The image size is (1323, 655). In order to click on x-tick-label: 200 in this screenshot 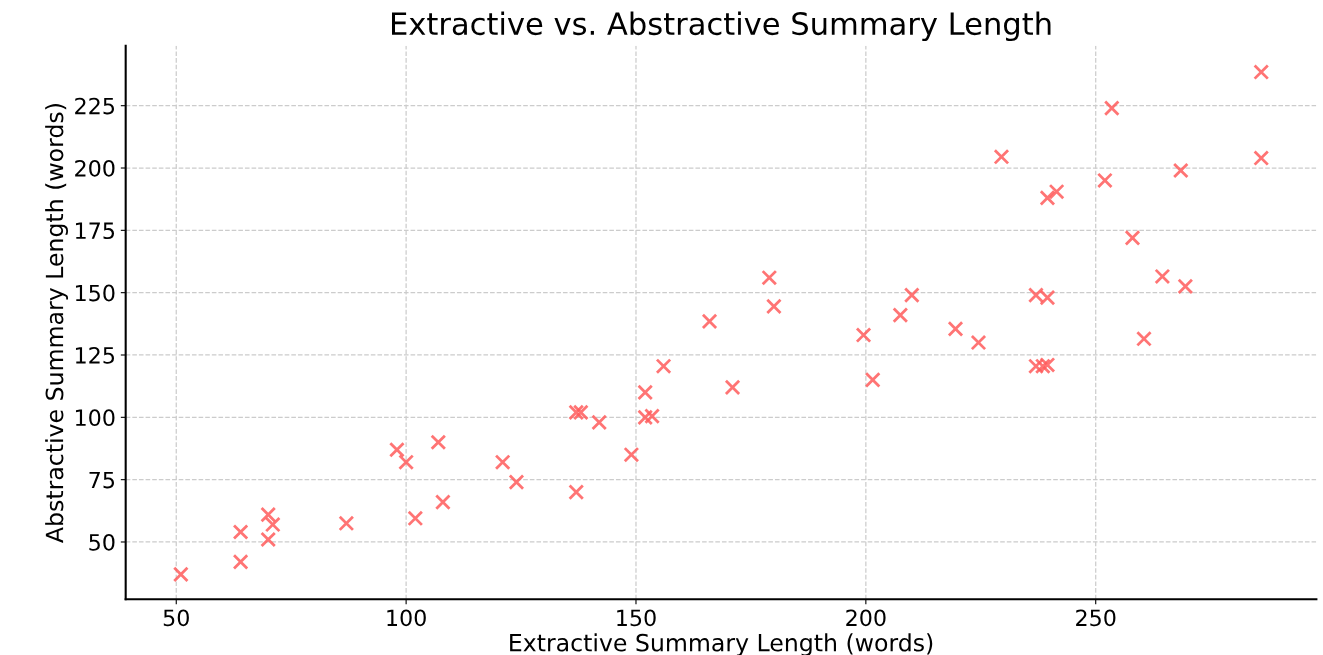, I will do `click(866, 618)`.